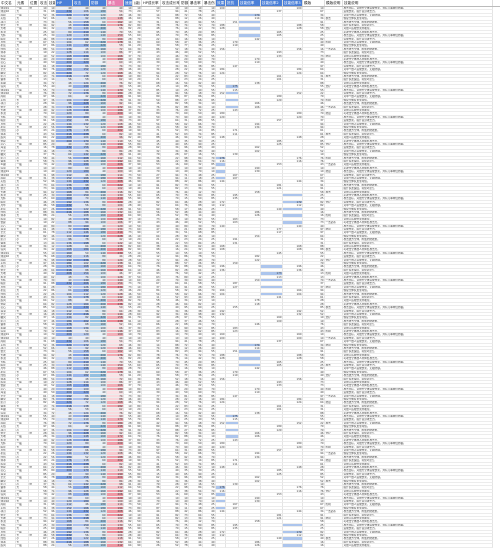 This screenshot has height=549, width=500. I want to click on table-cell: 176, so click(115, 26).